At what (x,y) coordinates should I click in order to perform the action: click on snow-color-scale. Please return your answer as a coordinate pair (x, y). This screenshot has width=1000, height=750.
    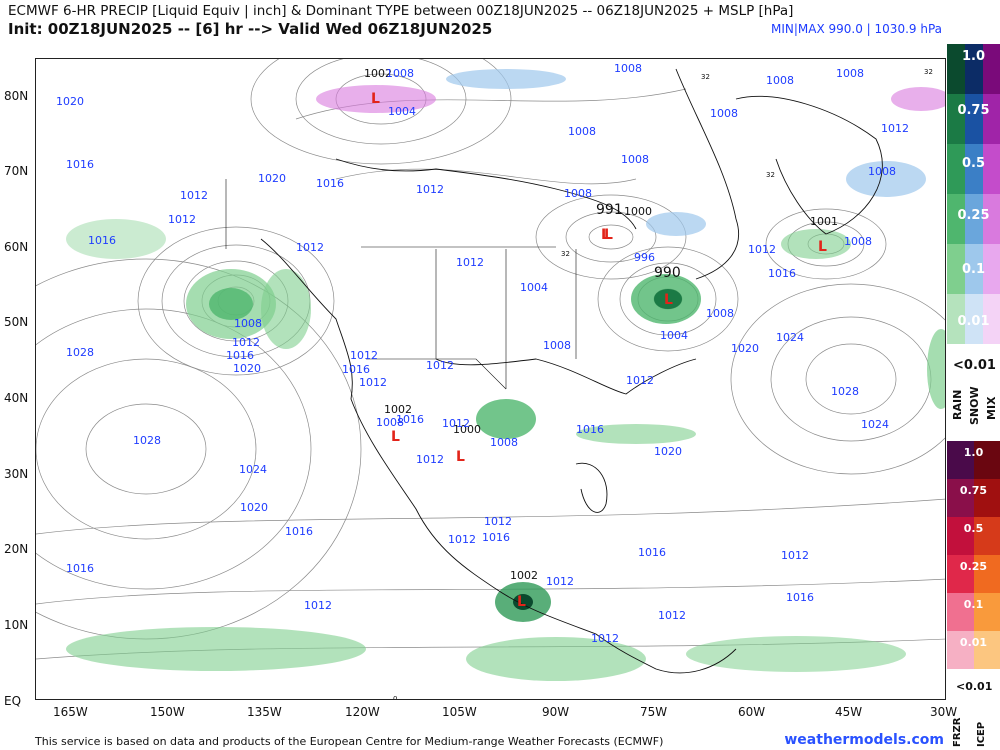
    Looking at the image, I should click on (974, 194).